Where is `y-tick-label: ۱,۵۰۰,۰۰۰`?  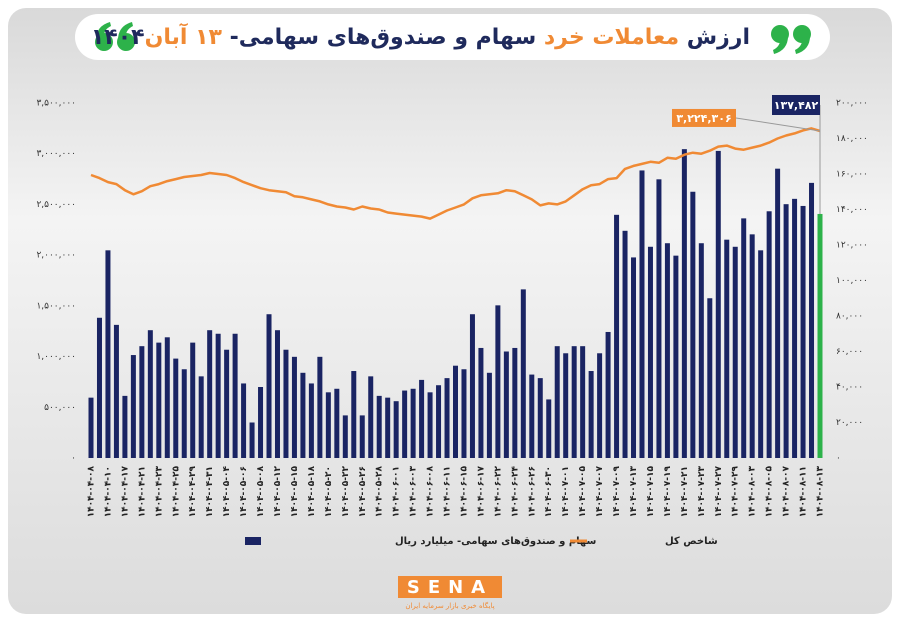 y-tick-label: ۱,۵۰۰,۰۰۰ is located at coordinates (56, 306).